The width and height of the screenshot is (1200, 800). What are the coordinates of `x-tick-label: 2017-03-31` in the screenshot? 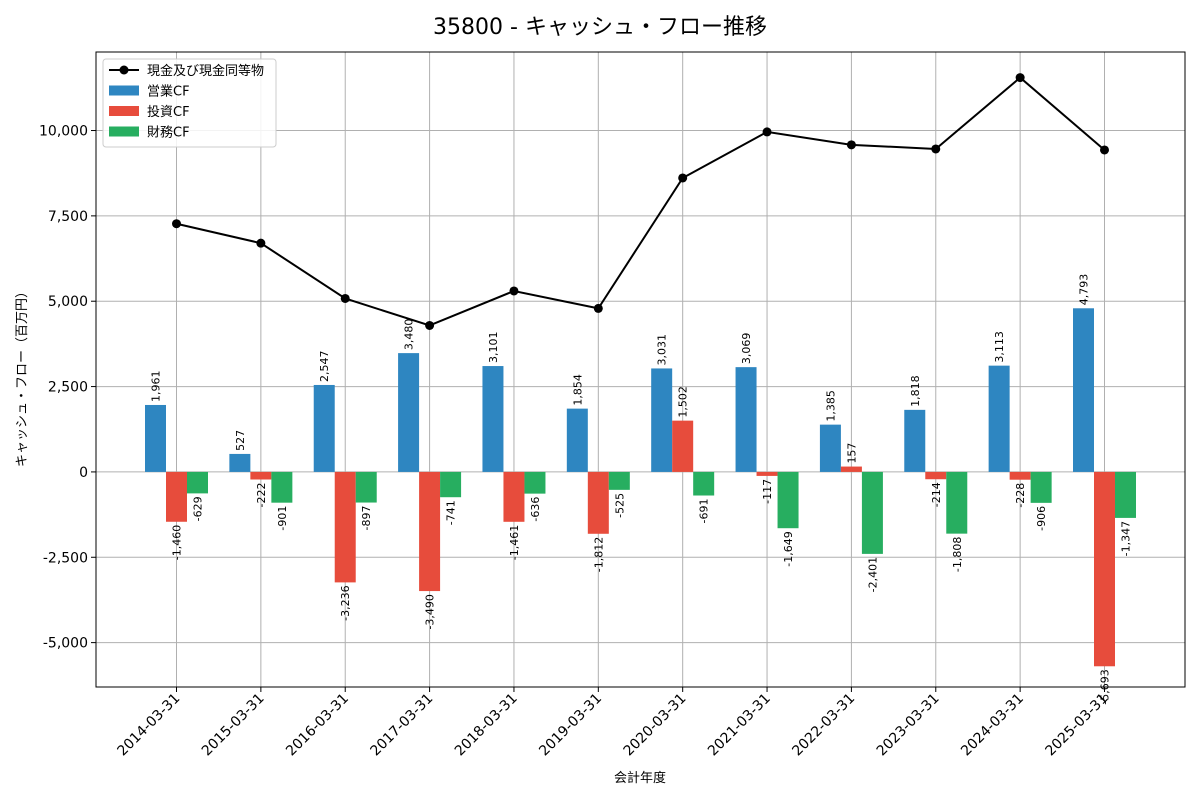 It's located at (402, 725).